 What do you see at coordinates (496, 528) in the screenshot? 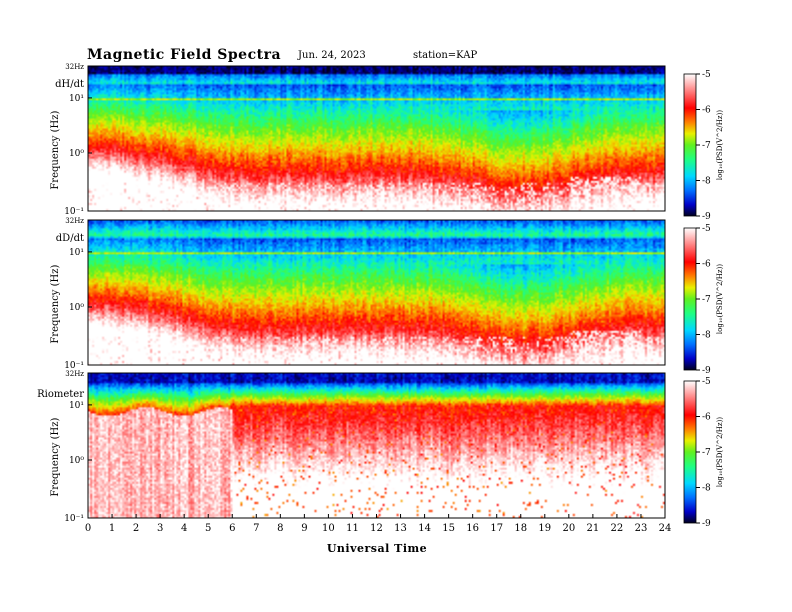
I see `x-tick-label: 17` at bounding box center [496, 528].